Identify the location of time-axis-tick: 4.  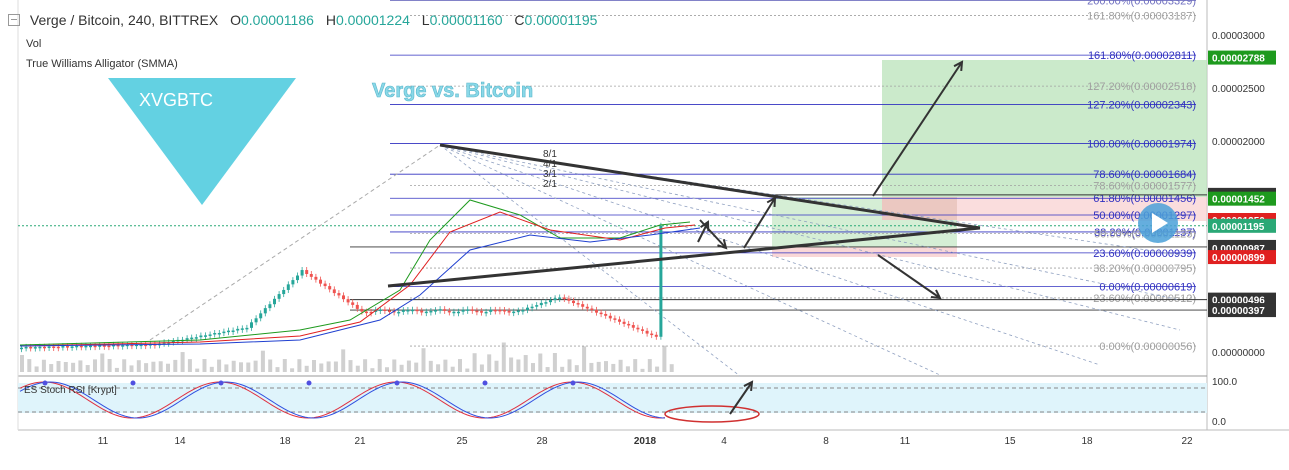
(724, 441).